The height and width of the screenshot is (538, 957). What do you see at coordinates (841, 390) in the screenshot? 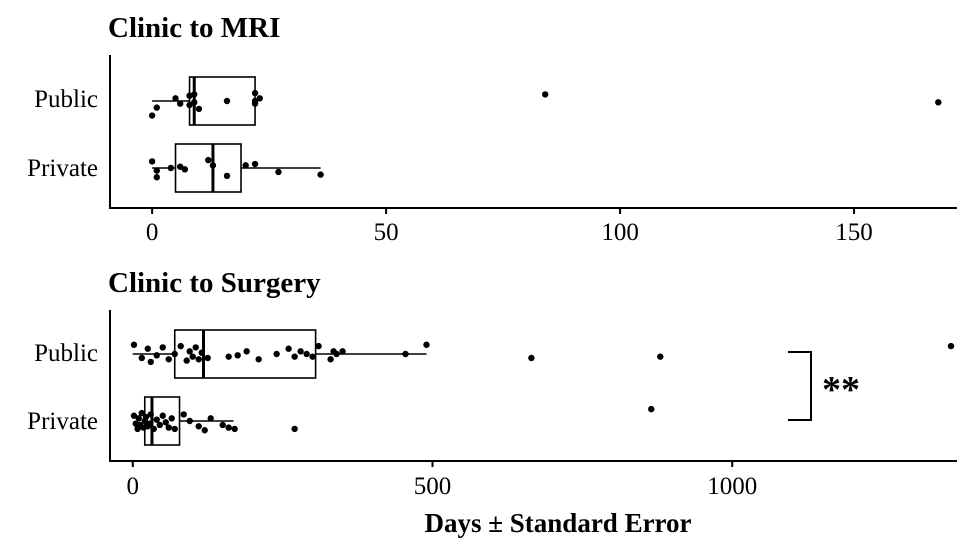
I see `significance-label: **` at bounding box center [841, 390].